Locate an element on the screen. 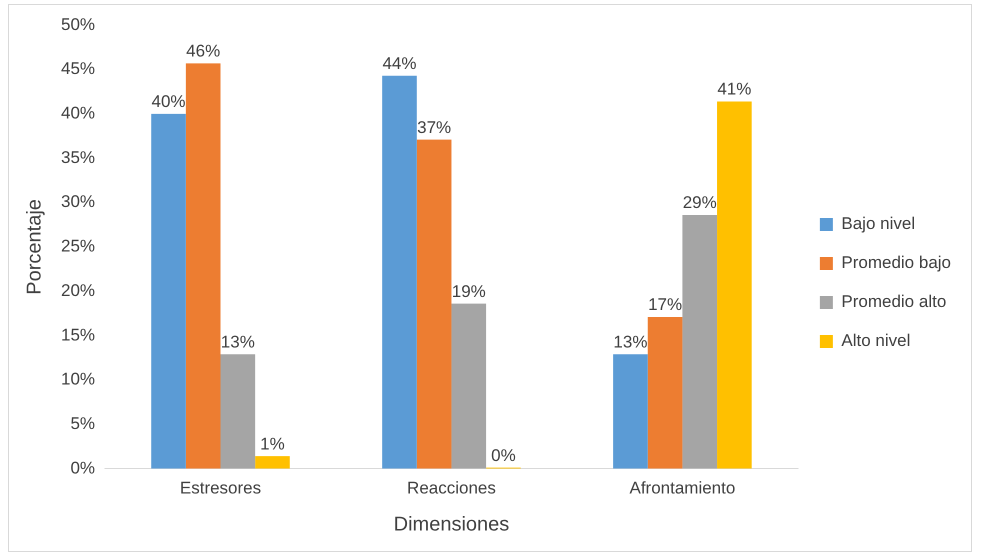 The image size is (982, 558). data-label: 44% is located at coordinates (399, 63).